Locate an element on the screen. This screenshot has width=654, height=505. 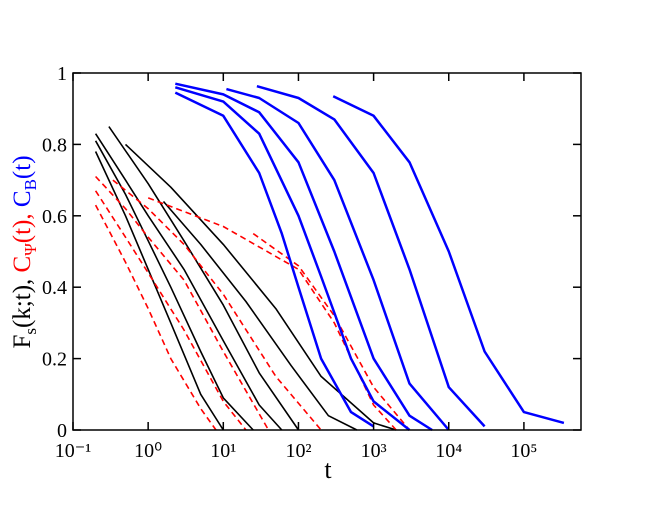
x-axis-label: t is located at coordinates (328, 469).